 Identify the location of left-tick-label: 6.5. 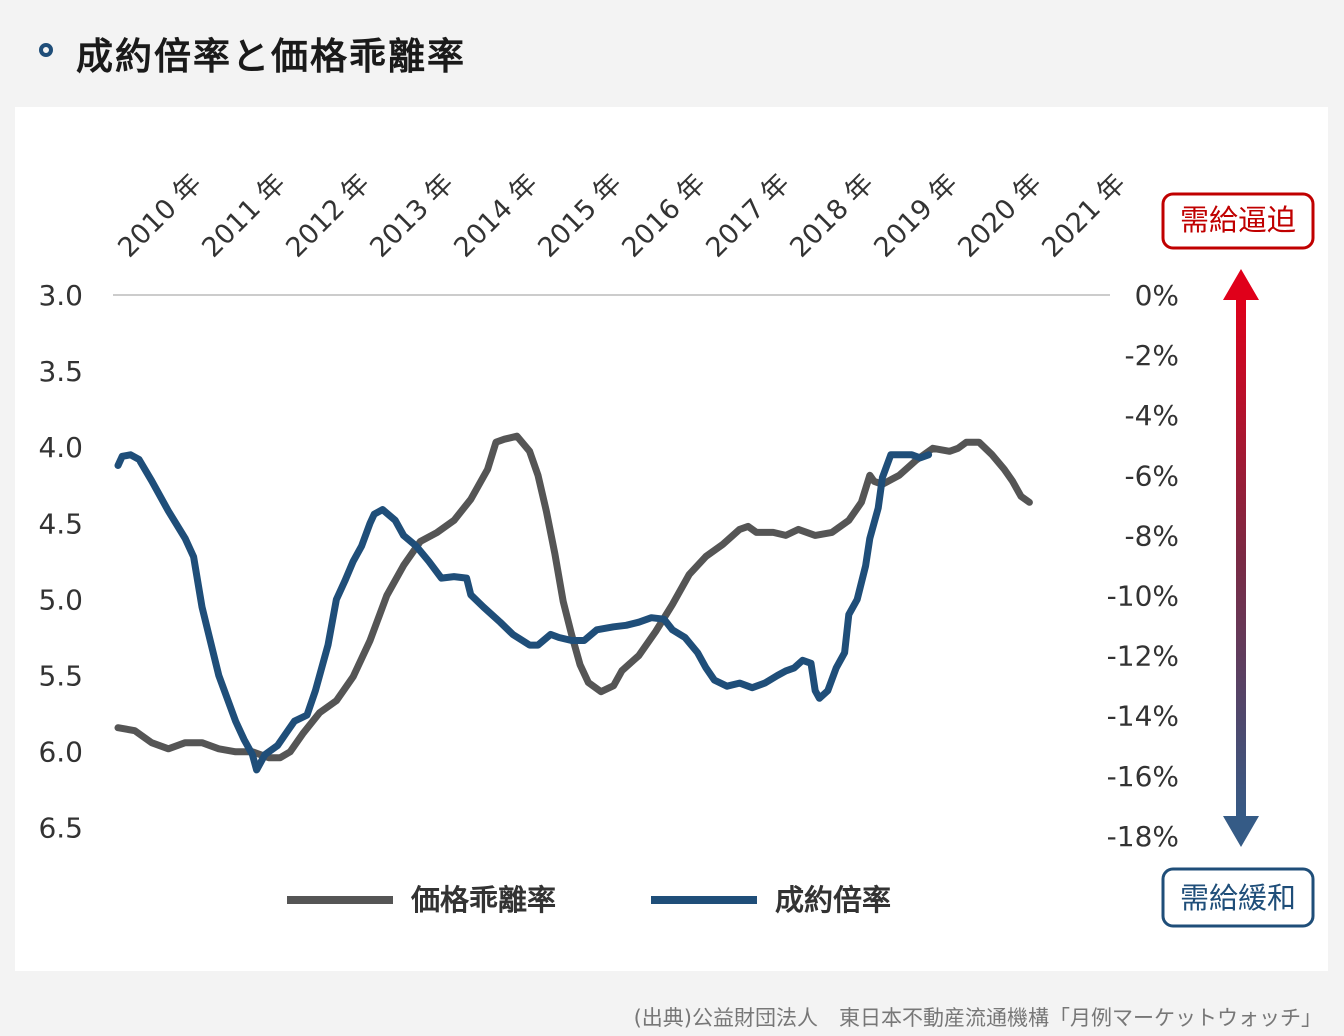
(60, 828).